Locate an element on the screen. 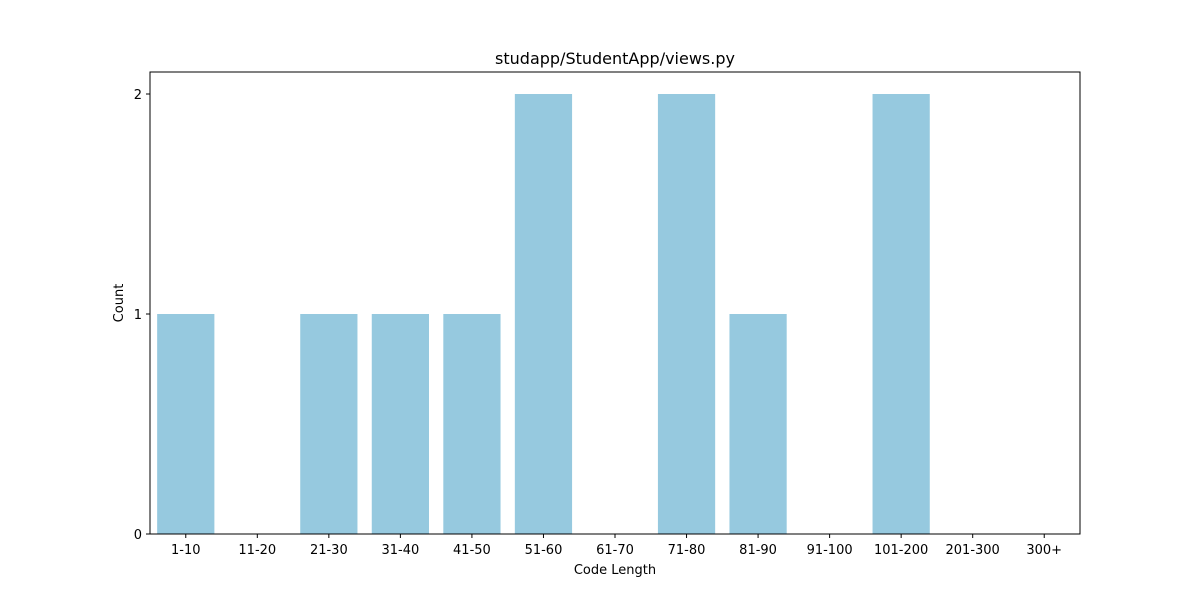 This screenshot has height=600, width=1200. x-tick-label: 300+ is located at coordinates (1044, 550).